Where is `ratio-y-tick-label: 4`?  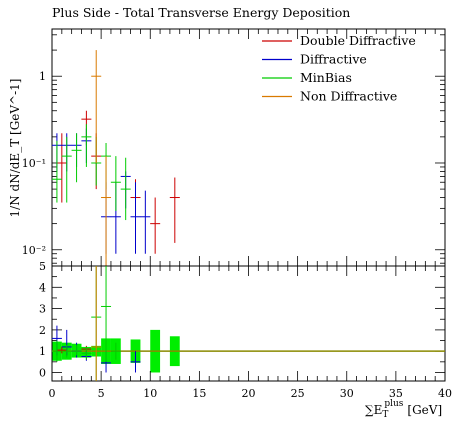
ratio-y-tick-label: 4 is located at coordinates (42, 287).